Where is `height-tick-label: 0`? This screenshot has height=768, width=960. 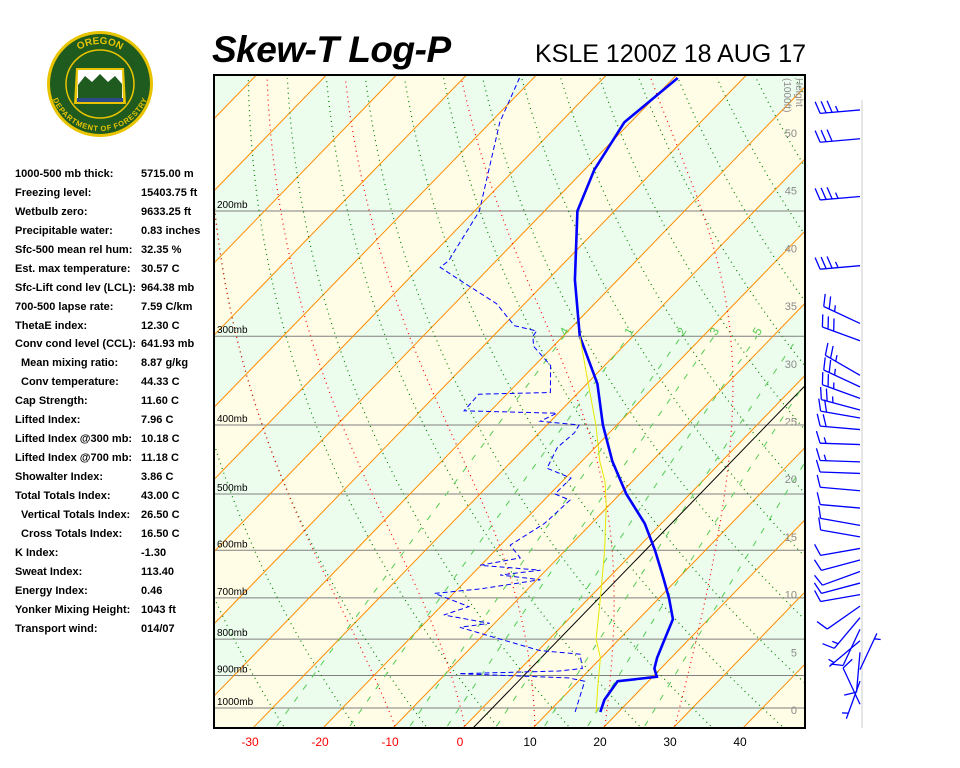 height-tick-label: 0 is located at coordinates (794, 711).